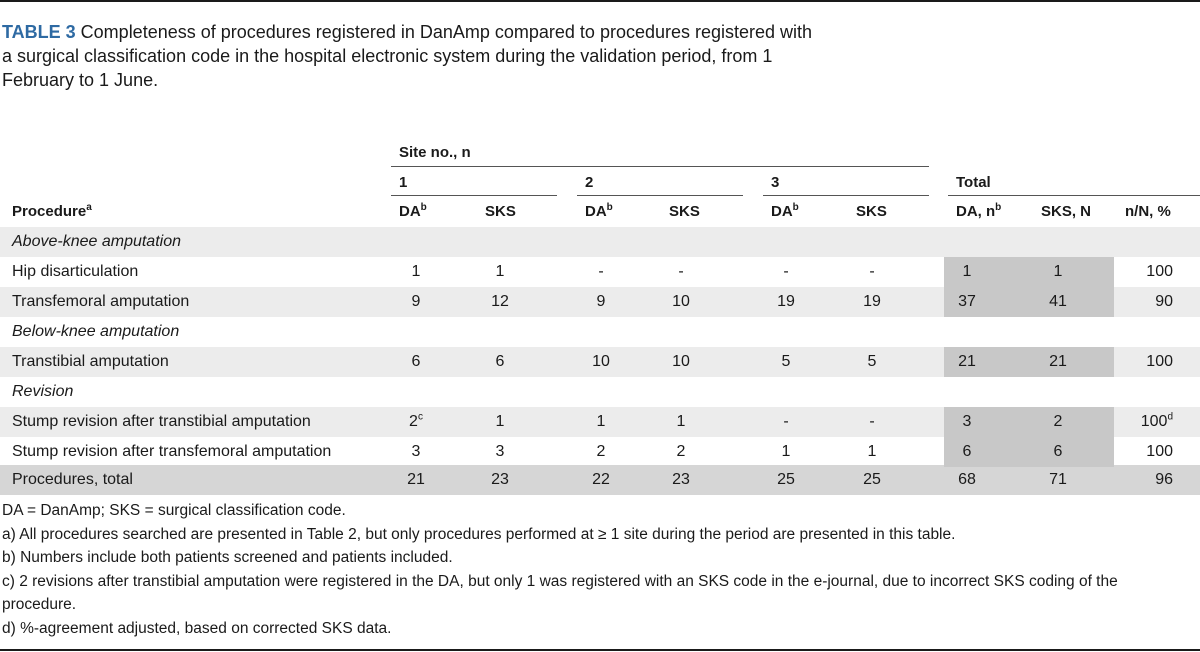 Image resolution: width=1200 pixels, height=652 pixels. I want to click on bottom-rule, so click(600, 650).